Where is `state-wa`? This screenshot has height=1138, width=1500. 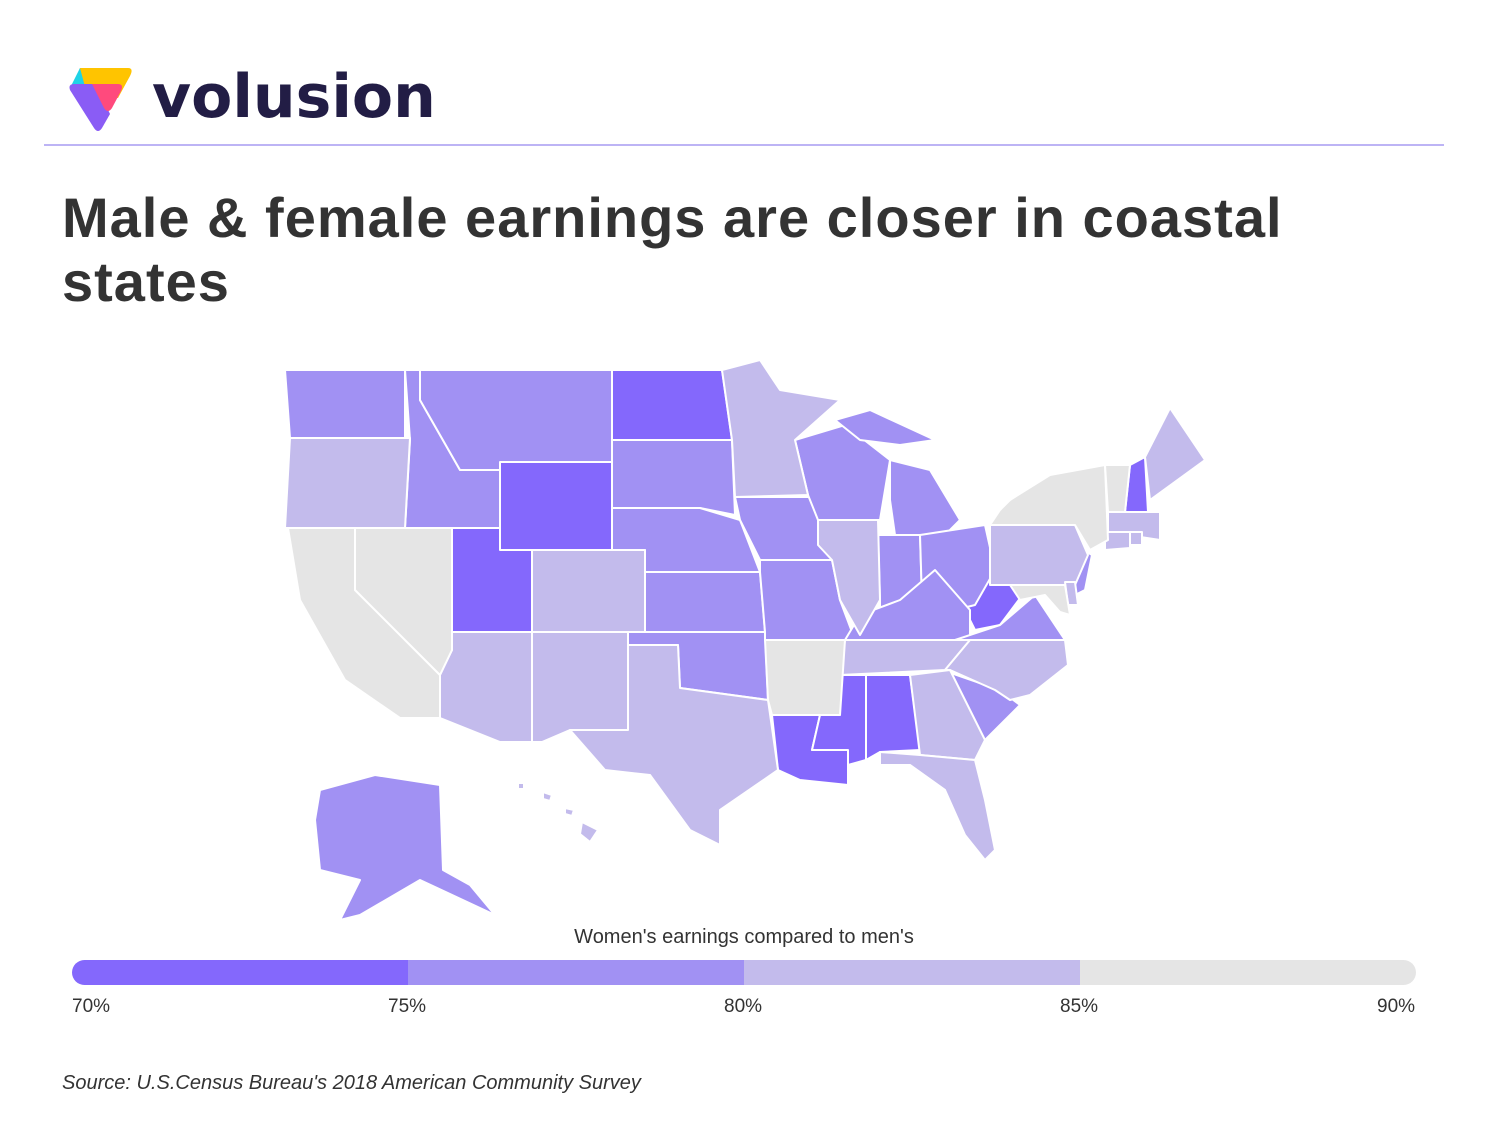 state-wa is located at coordinates (345, 404).